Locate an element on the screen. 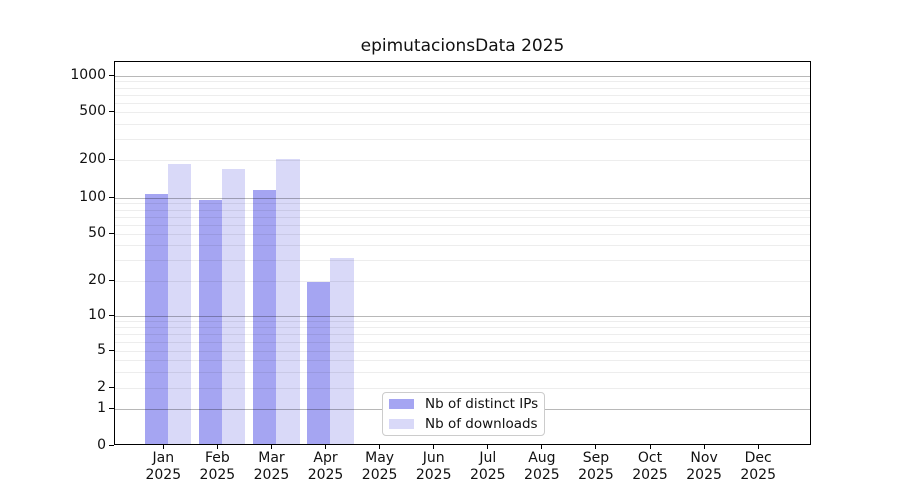  x-tick-month: May is located at coordinates (380, 458).